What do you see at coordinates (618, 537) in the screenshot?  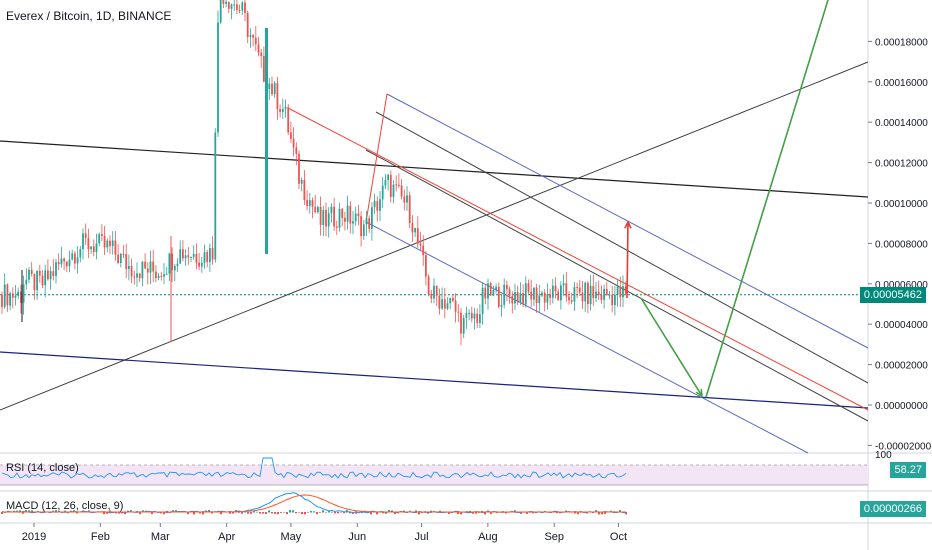 I see `x-tick-label: Oct` at bounding box center [618, 537].